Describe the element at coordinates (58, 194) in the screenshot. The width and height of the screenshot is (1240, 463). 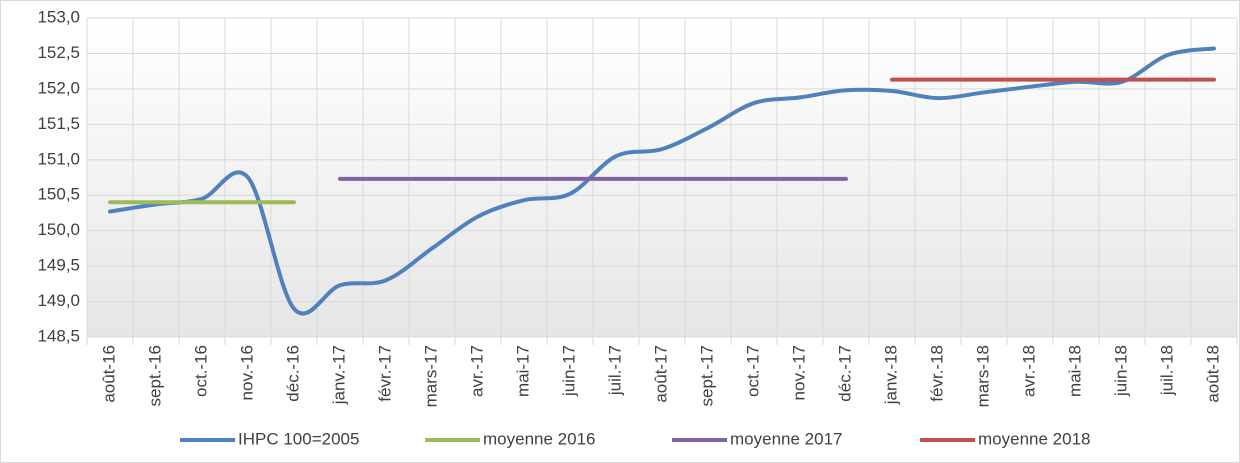
I see `y-tick-label: 150,5` at that location.